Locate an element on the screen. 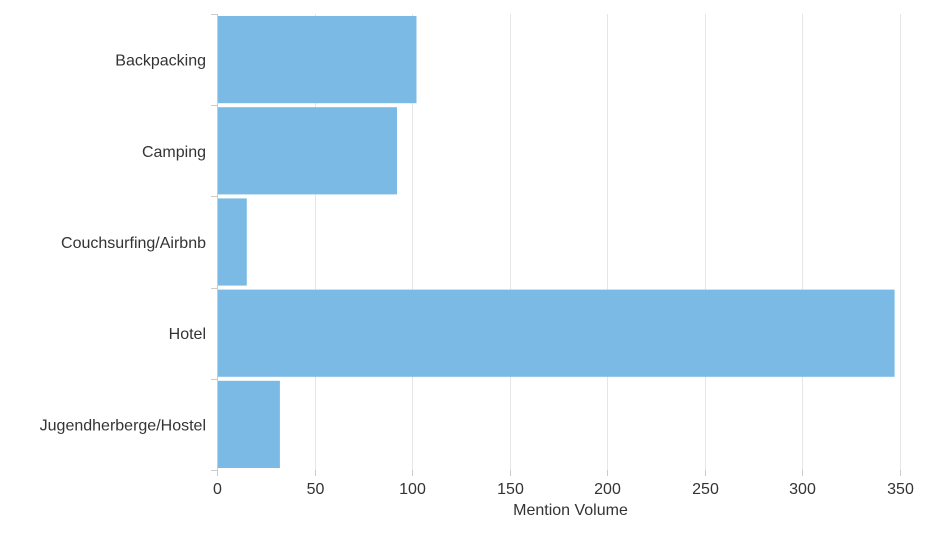  x-tick-label: 350 is located at coordinates (900, 489).